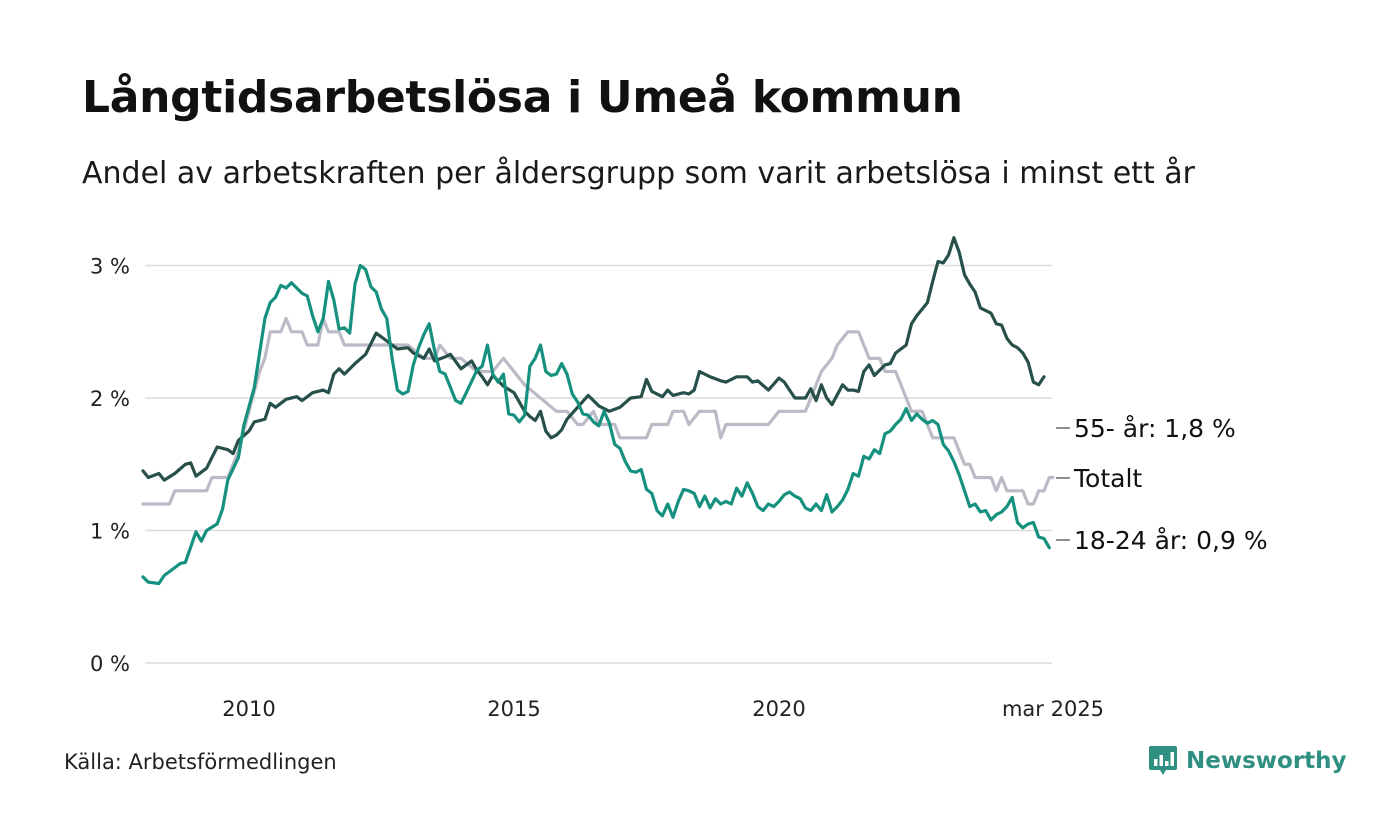  I want to click on y-axis-labels: 0 % 1 % 2 % 3 %, so click(110, 466).